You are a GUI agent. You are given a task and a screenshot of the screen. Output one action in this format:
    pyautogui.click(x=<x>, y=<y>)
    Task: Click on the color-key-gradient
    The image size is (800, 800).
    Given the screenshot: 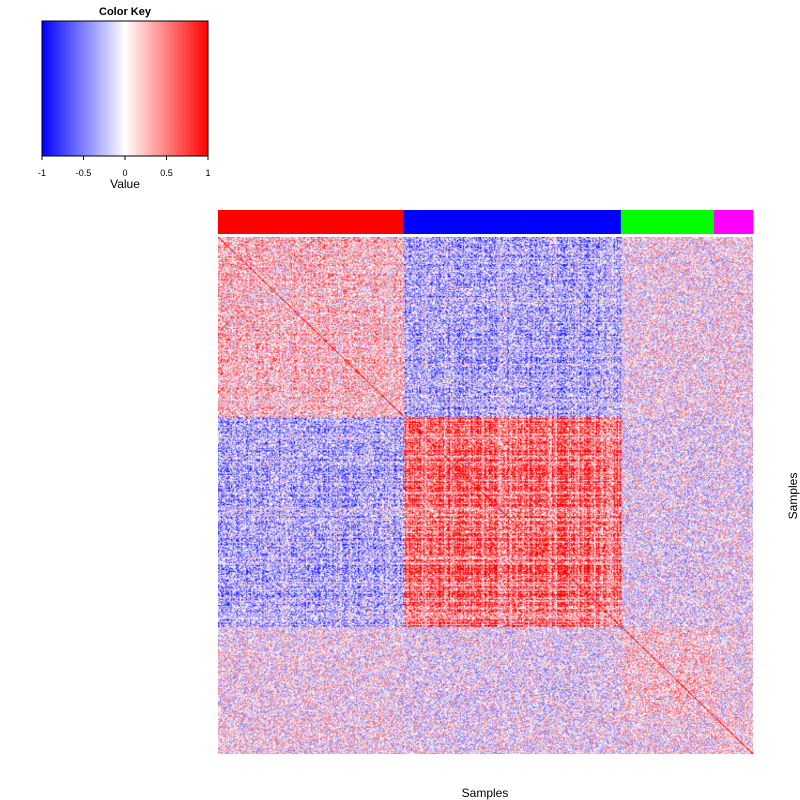 What is the action you would take?
    pyautogui.click(x=125, y=88)
    